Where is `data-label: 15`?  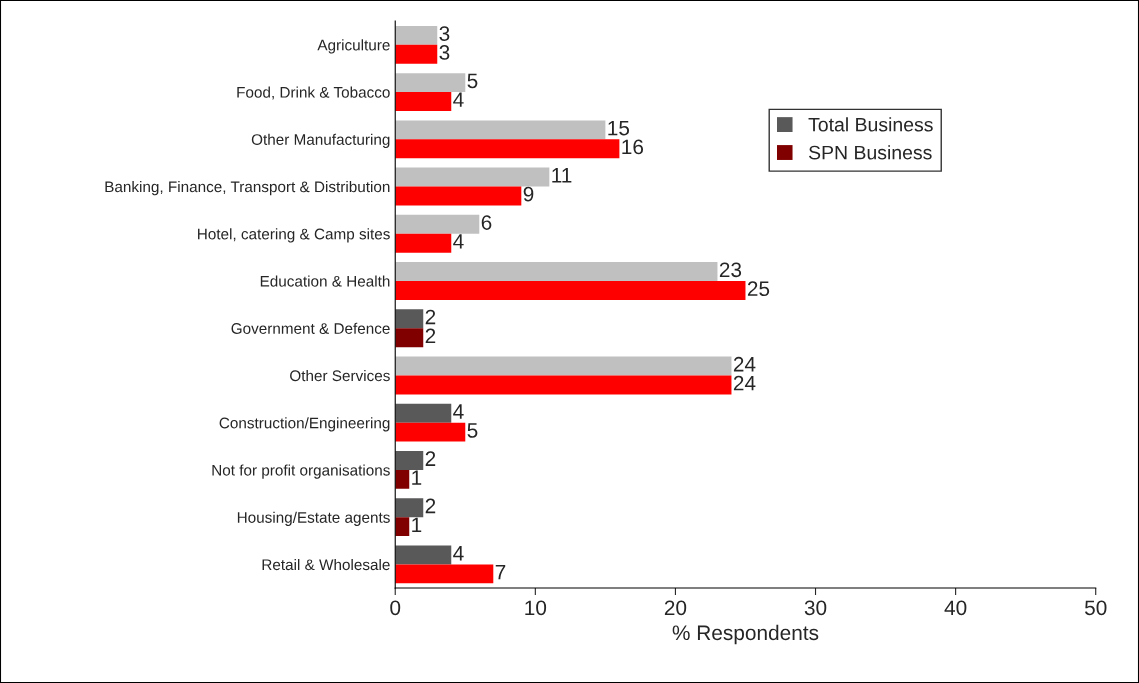 data-label: 15 is located at coordinates (619, 128).